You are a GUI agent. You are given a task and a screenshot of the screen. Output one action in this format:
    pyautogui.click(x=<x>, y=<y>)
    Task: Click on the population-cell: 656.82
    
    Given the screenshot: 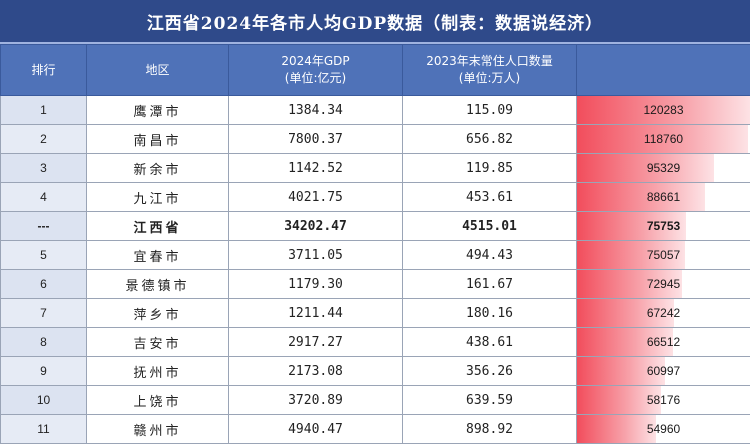 What is the action you would take?
    pyautogui.click(x=490, y=139)
    